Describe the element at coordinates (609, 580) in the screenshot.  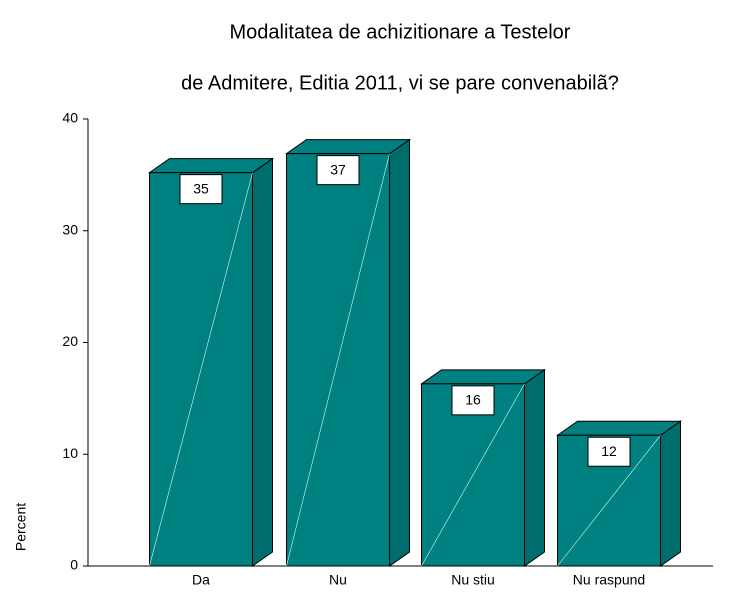
I see `x-tick-label: Nu raspund` at that location.